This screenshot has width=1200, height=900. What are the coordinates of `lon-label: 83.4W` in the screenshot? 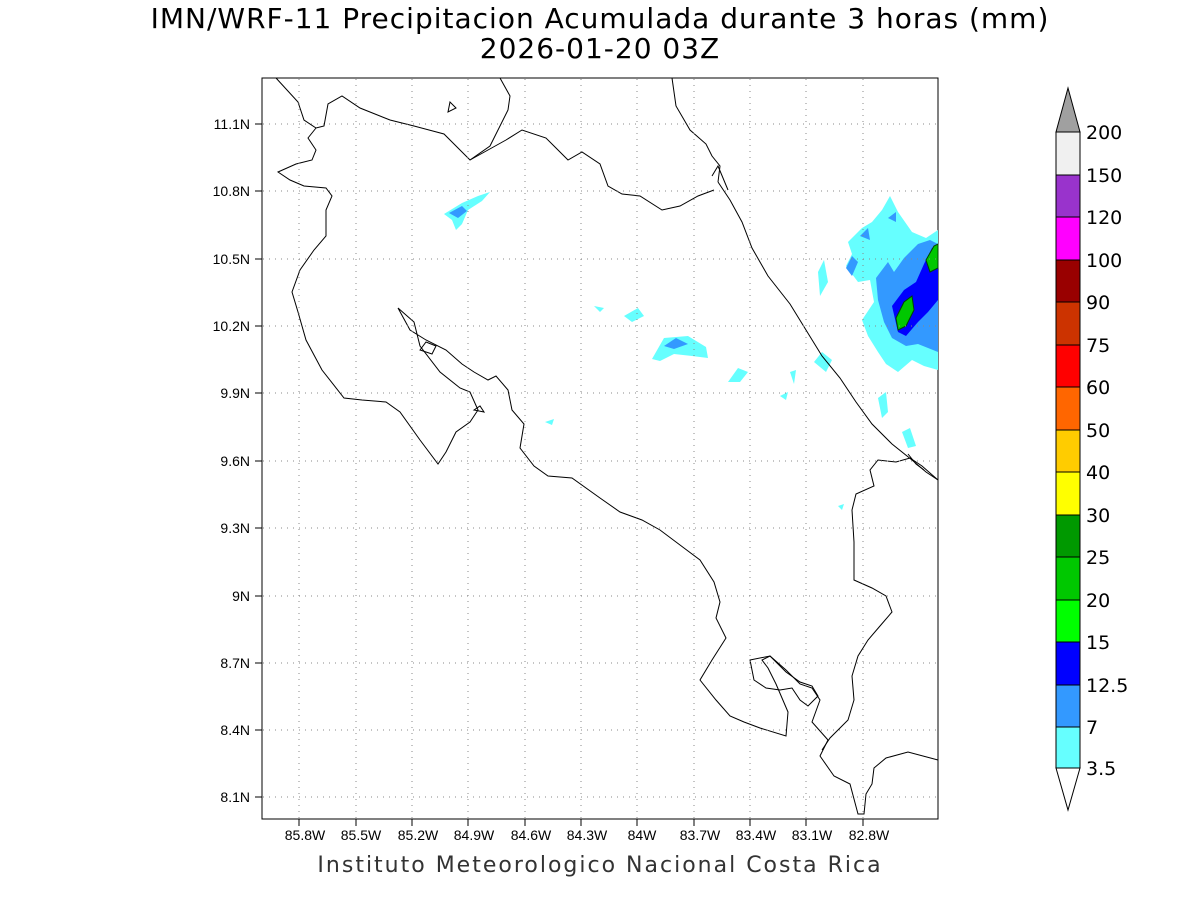 It's located at (756, 835).